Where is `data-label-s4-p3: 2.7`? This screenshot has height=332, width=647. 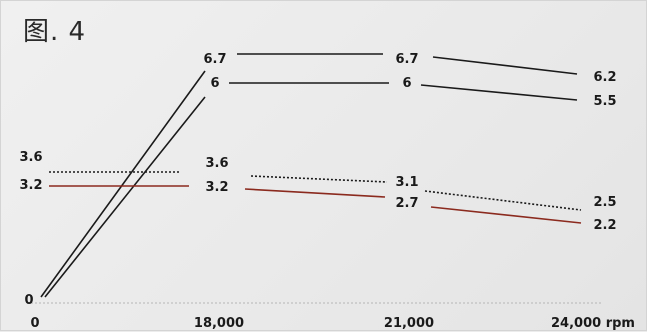
data-label-s4-p3: 2.7 is located at coordinates (406, 203).